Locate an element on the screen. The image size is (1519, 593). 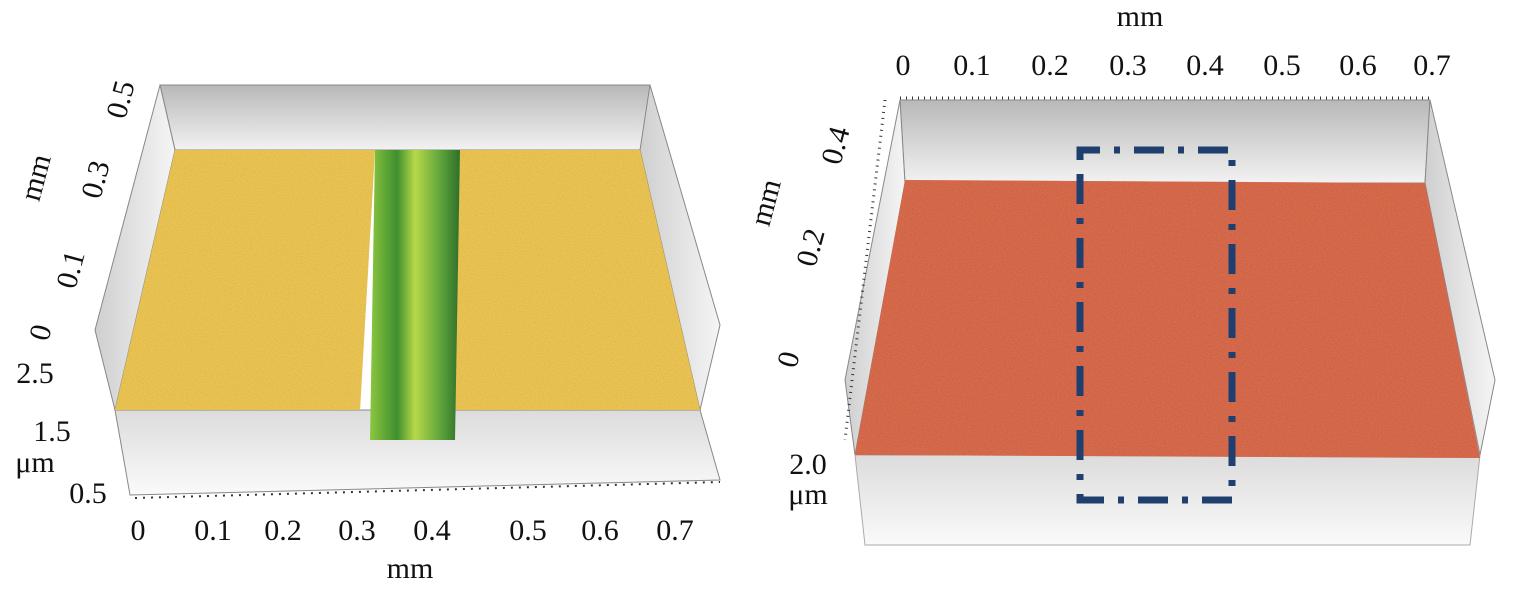
tick-label: 1.5 is located at coordinates (52, 431).